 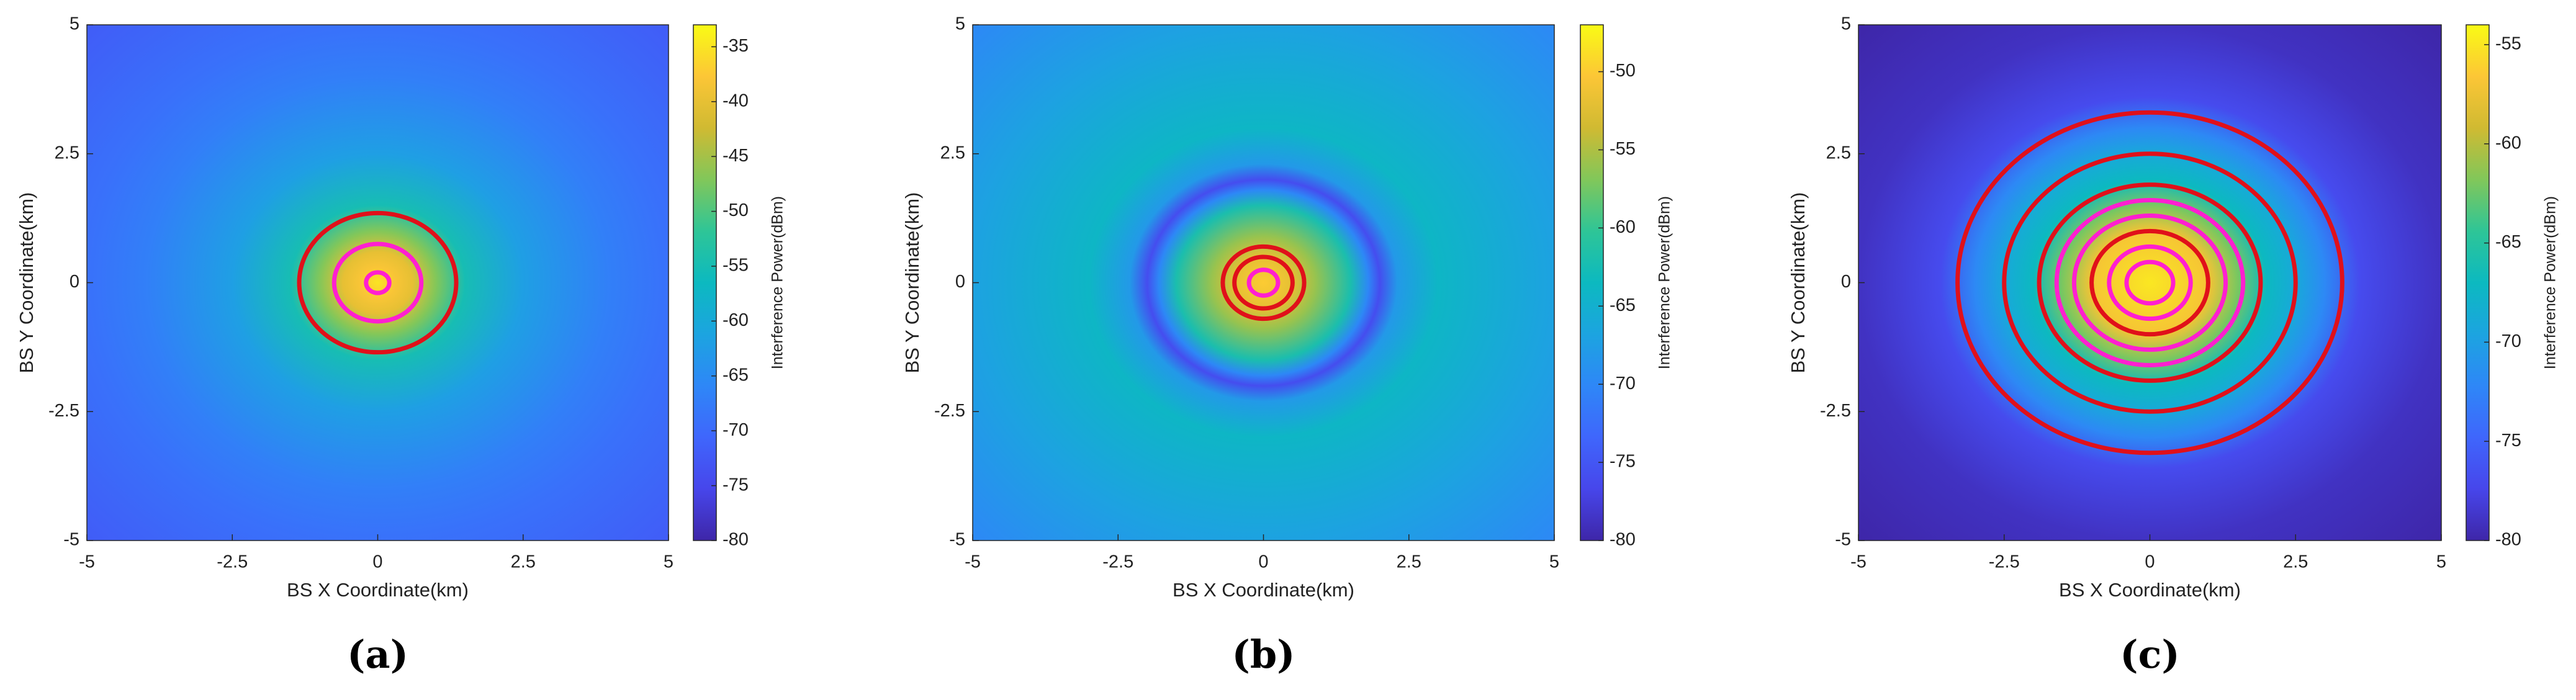 What do you see at coordinates (2149, 654) in the screenshot?
I see `caption: (c)` at bounding box center [2149, 654].